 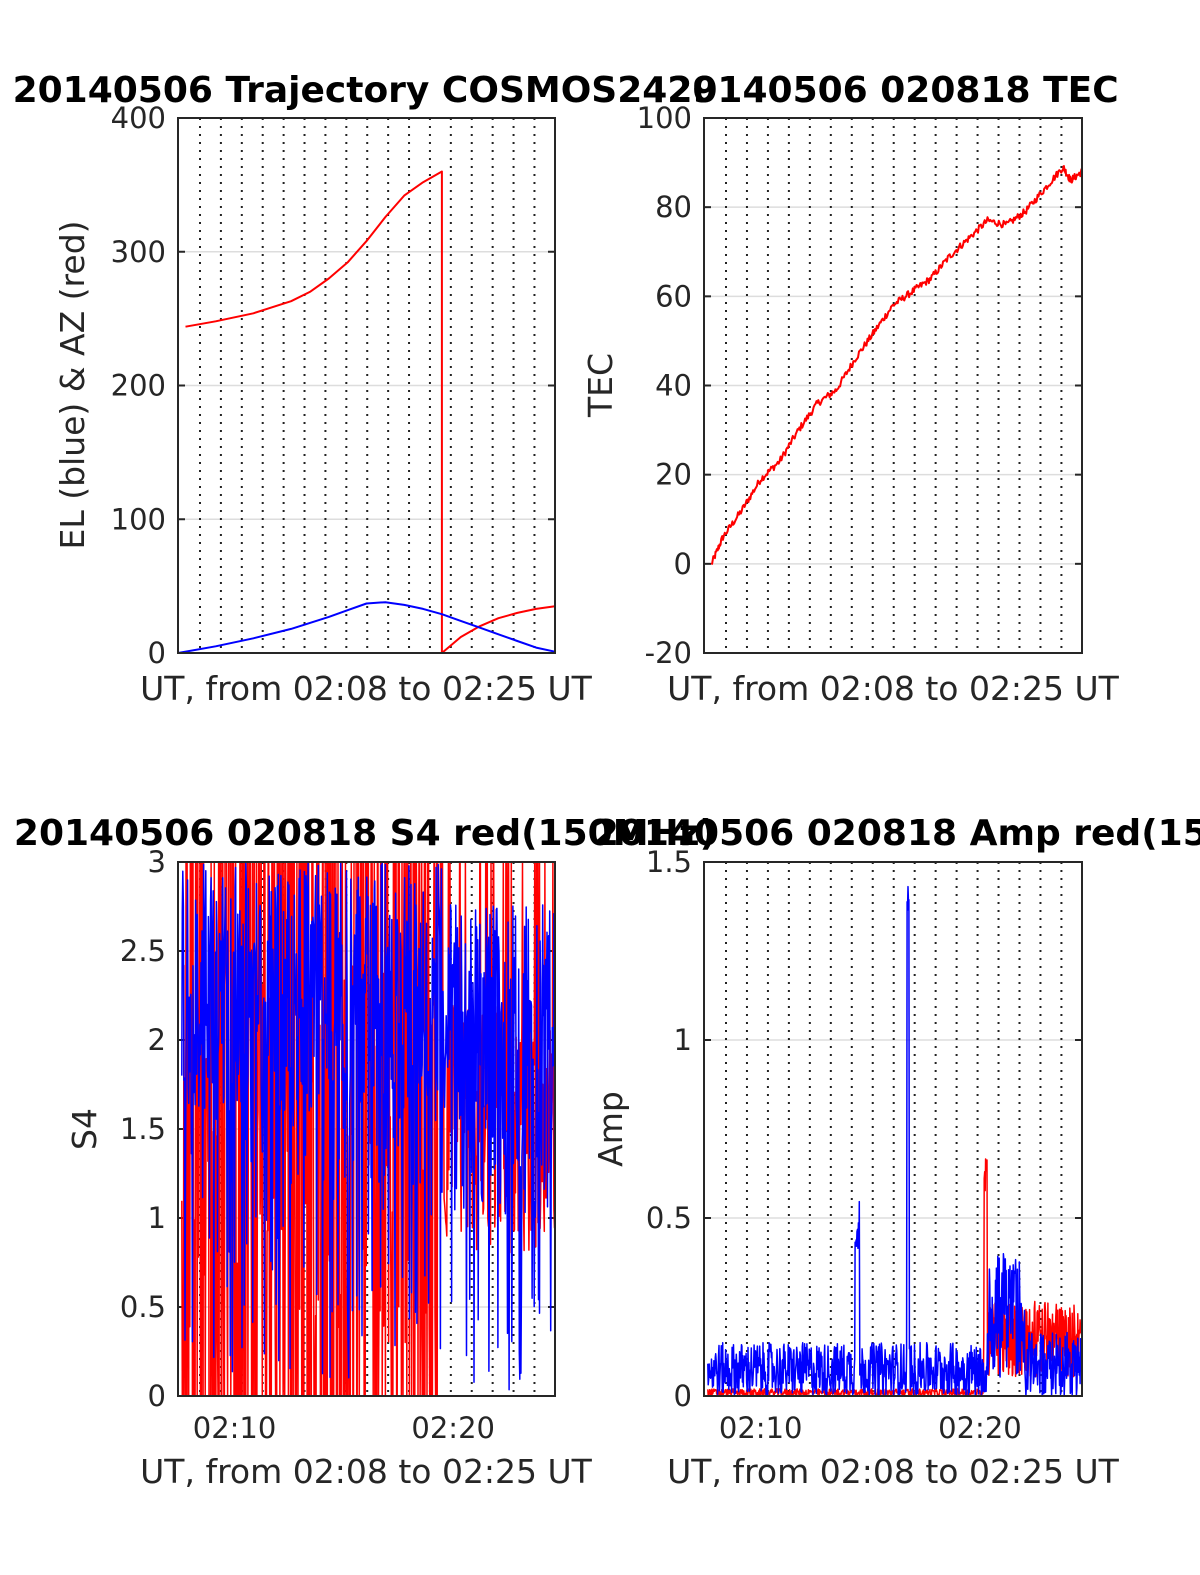 I want to click on s4-title: 20140506 020818 S4 red(150MHz), so click(x=365, y=833).